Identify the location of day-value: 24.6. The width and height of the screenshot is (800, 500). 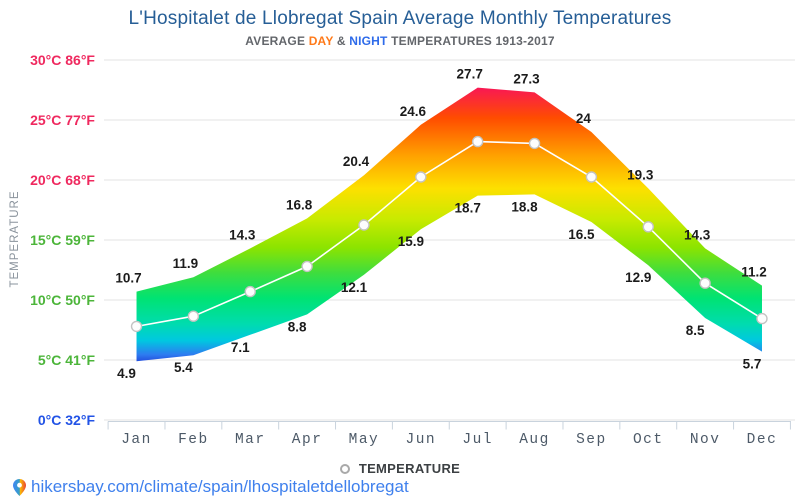
(413, 111).